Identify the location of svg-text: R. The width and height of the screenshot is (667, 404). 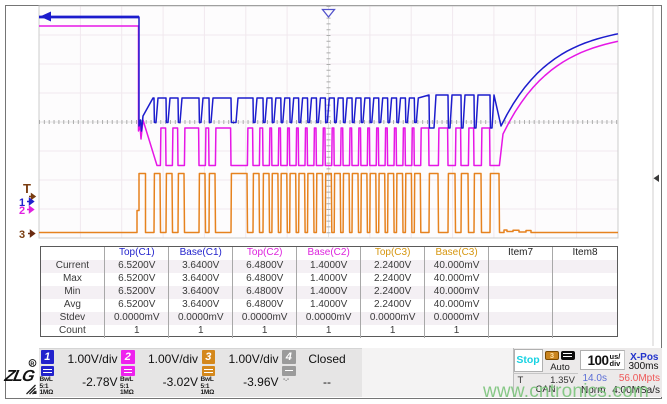
(32, 364).